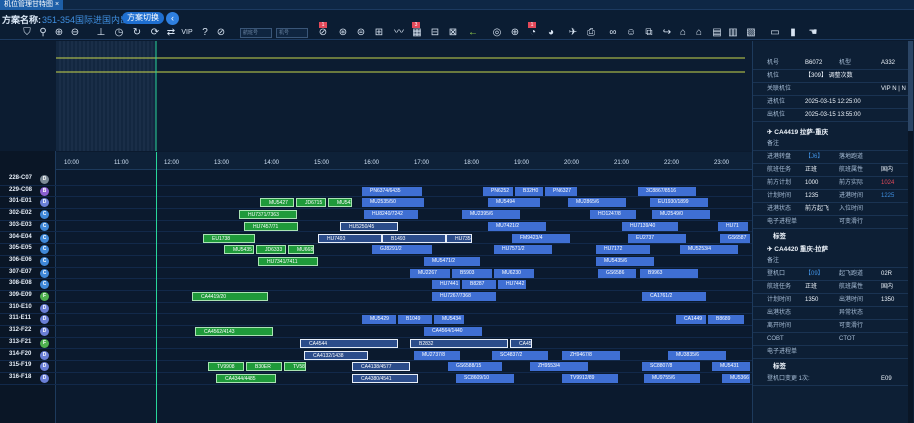 This screenshot has height=423, width=914. I want to click on lock-icon: ⌂, so click(683, 32).